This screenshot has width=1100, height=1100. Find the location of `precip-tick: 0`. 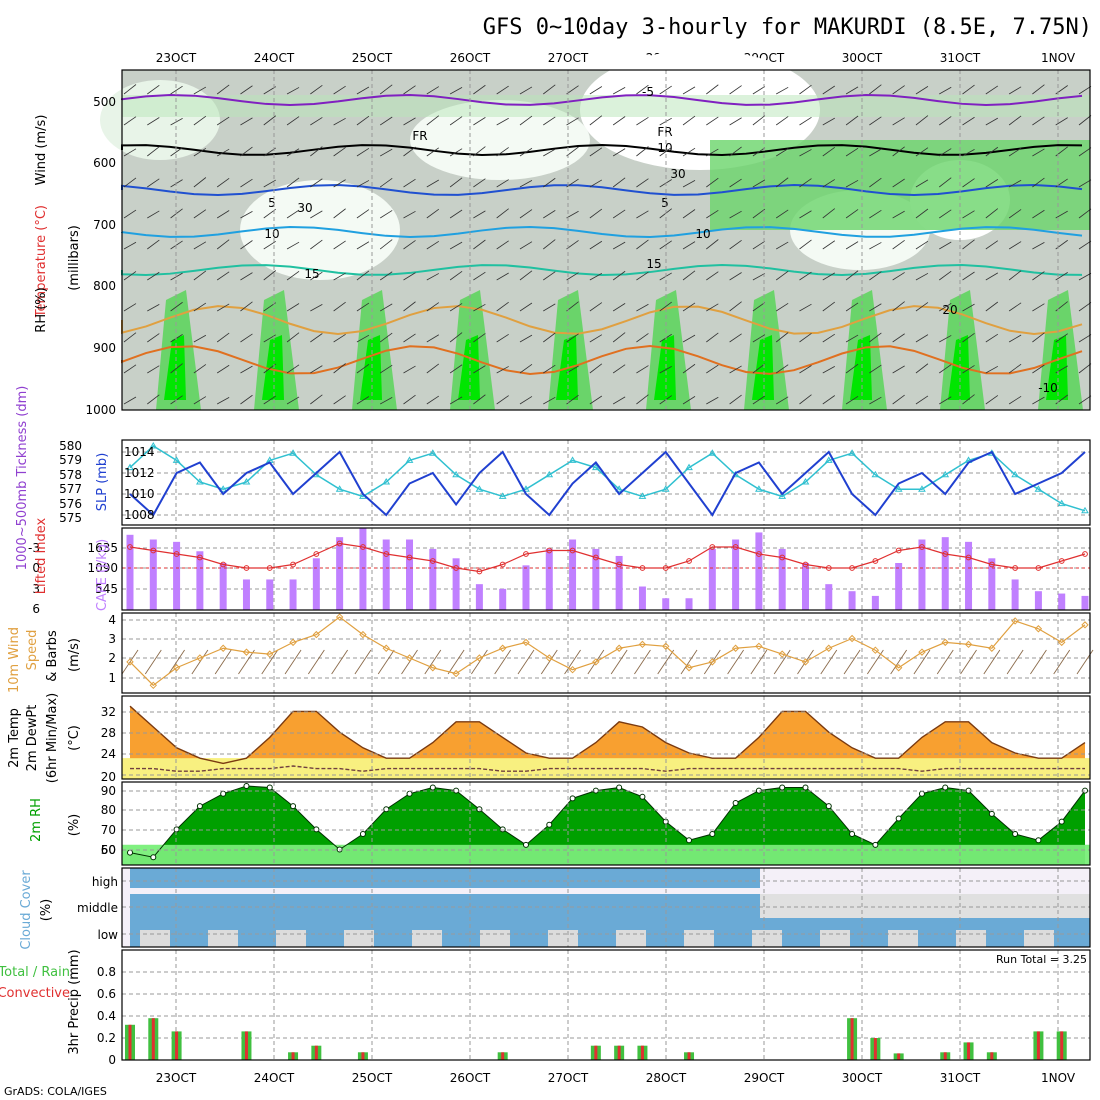

precip-tick: 0 is located at coordinates (112, 1060).